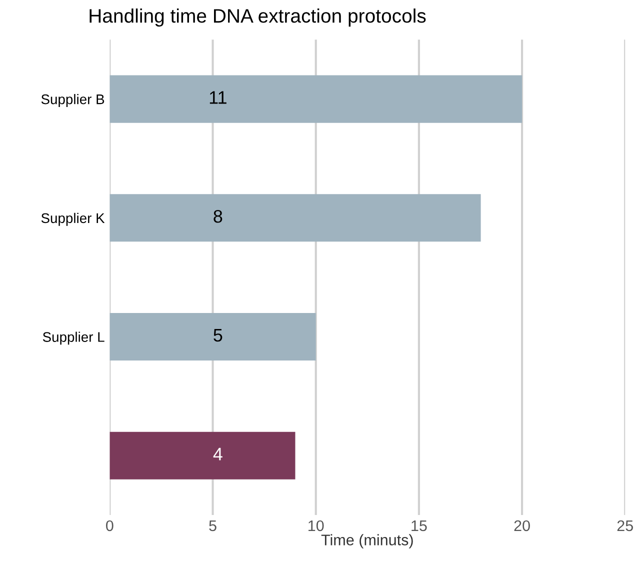 The image size is (634, 566). I want to click on x-tick-label: 20, so click(522, 526).